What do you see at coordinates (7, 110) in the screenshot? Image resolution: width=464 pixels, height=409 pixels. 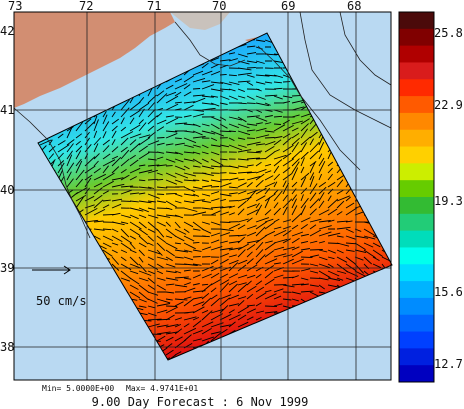 I see `lat-label-41: 41` at bounding box center [7, 110].